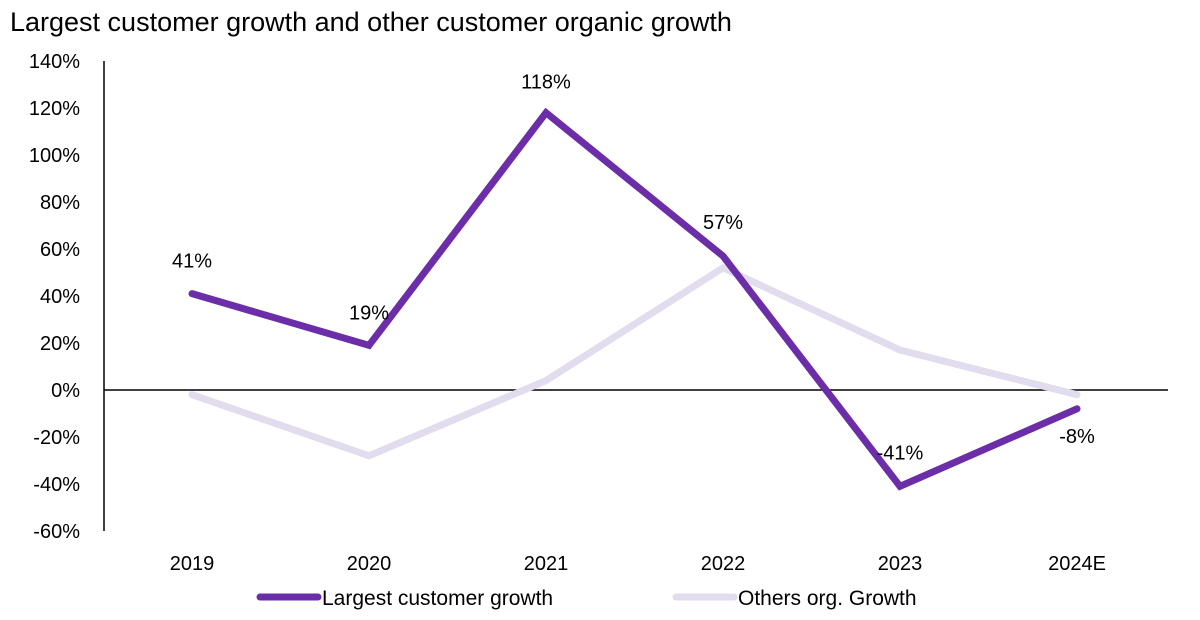  Describe the element at coordinates (54, 109) in the screenshot. I see `y-tick-label: 120%` at that location.